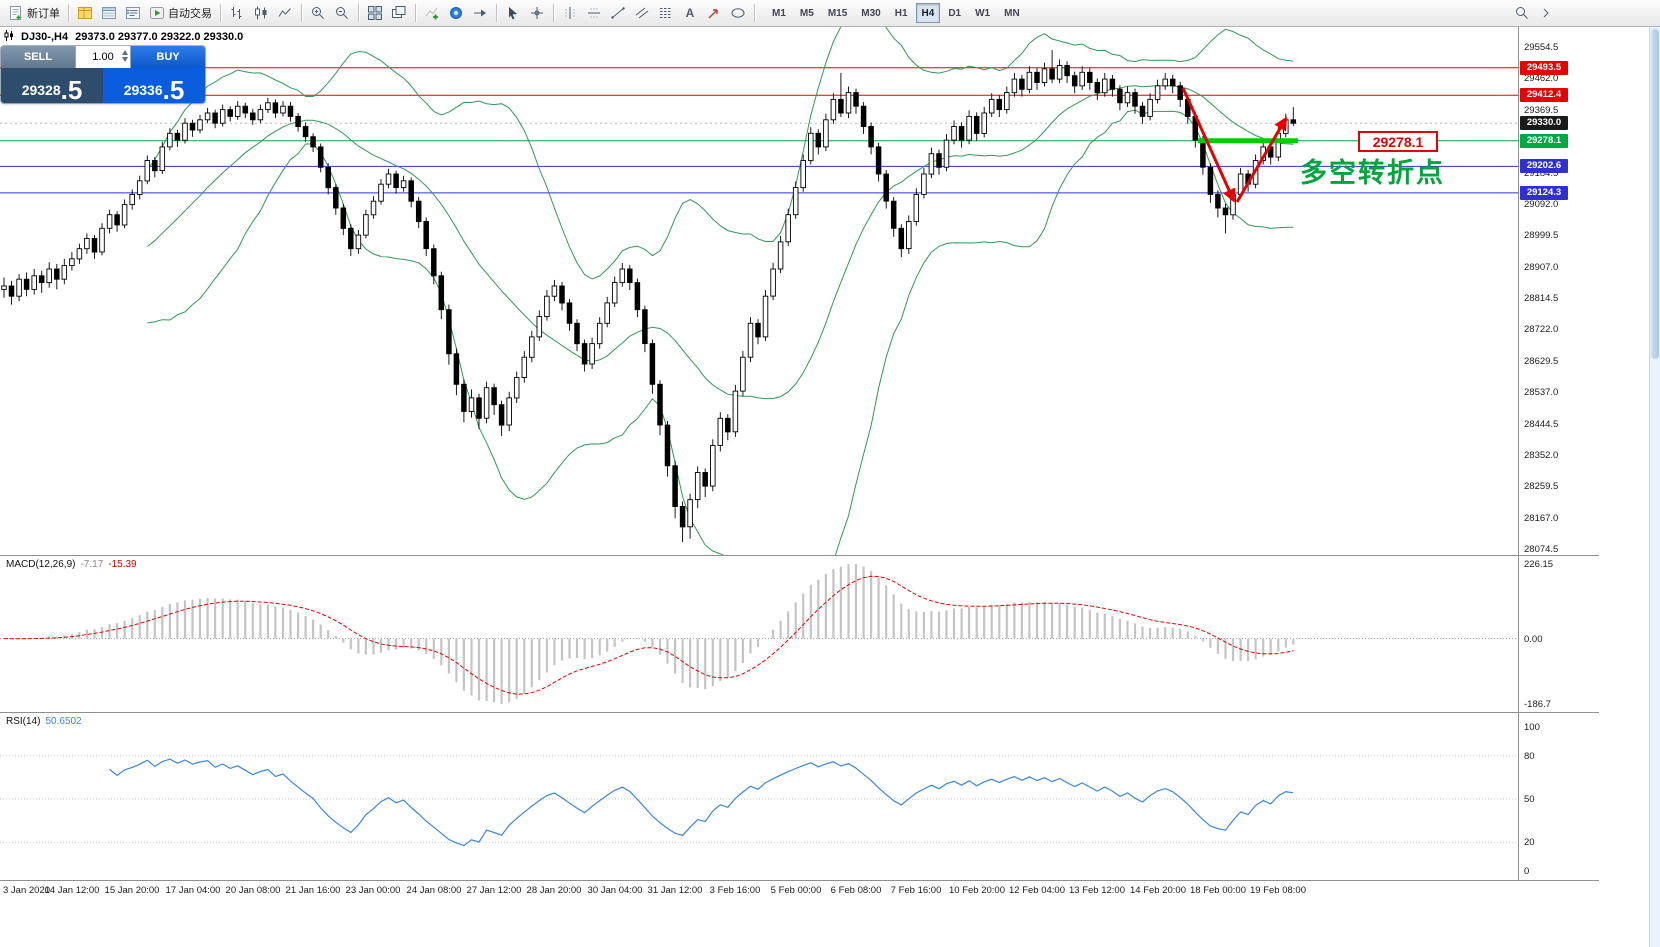 This screenshot has width=1660, height=947. What do you see at coordinates (666, 13) in the screenshot?
I see `fibonacci-button` at bounding box center [666, 13].